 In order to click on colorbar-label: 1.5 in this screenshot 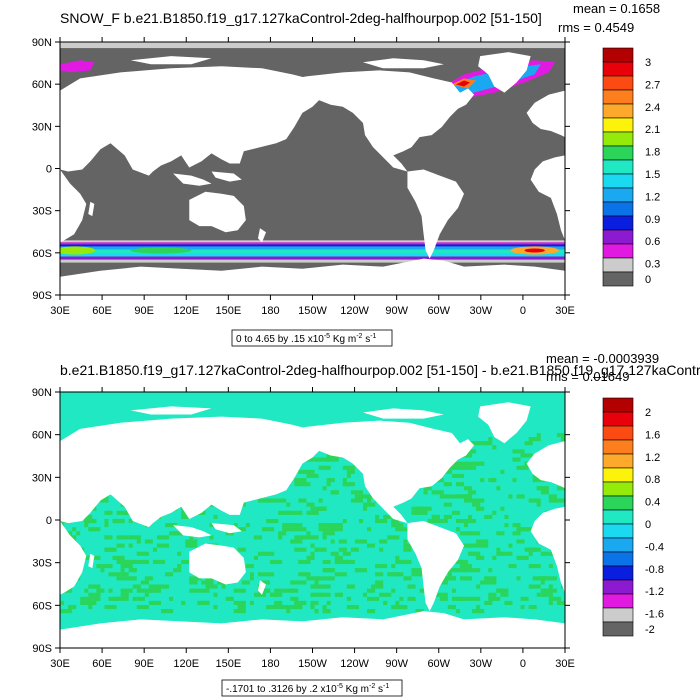, I will do `click(652, 175)`.